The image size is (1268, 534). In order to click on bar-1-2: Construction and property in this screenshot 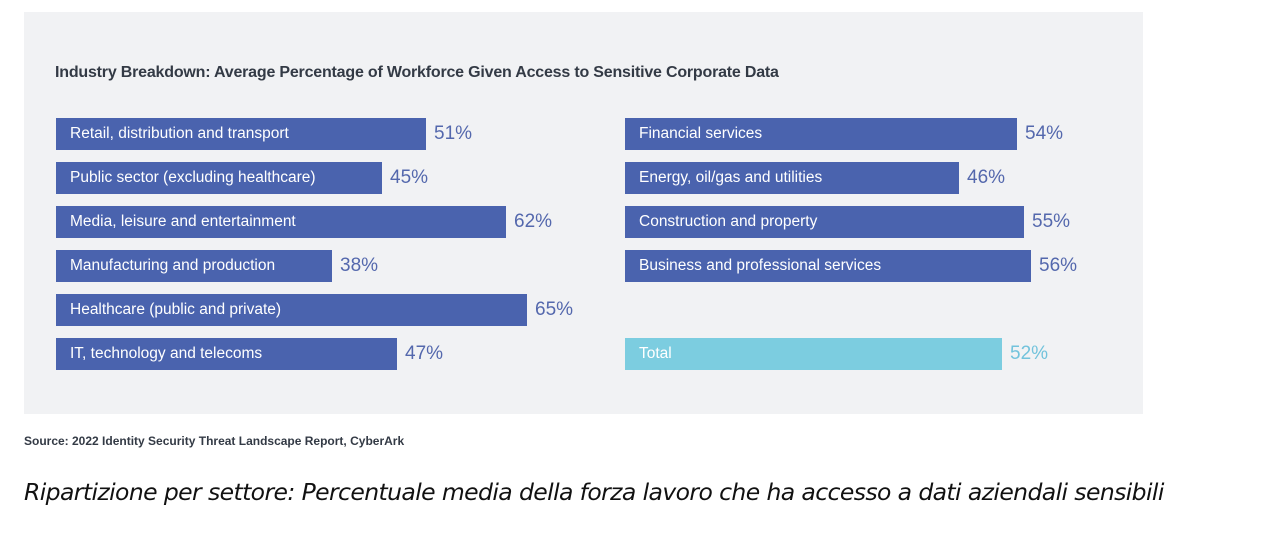, I will do `click(824, 222)`.